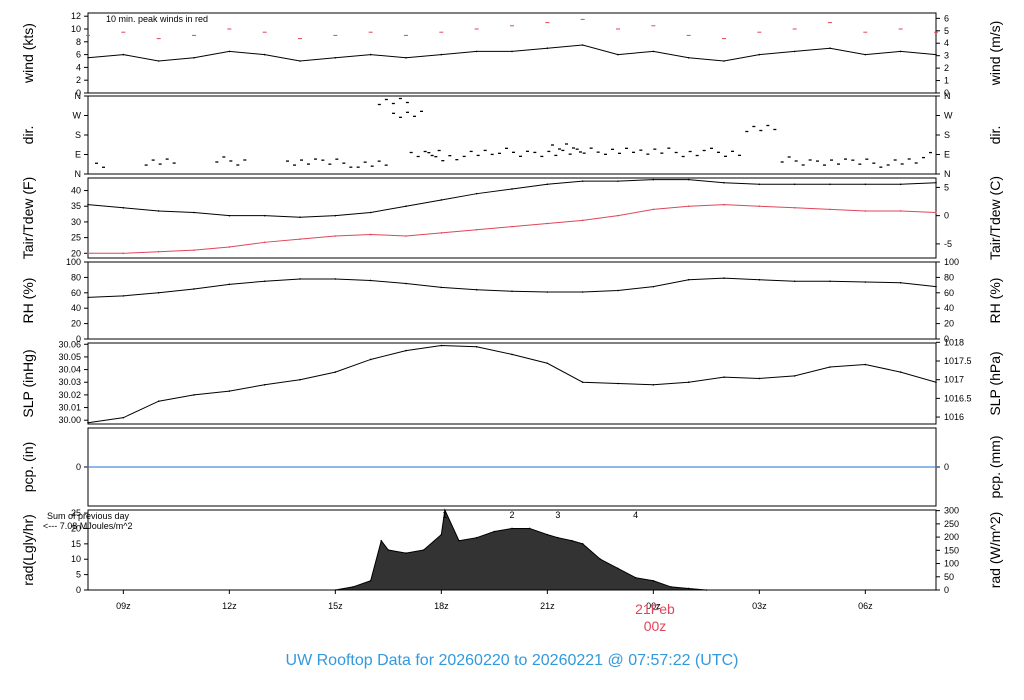 The width and height of the screenshot is (1024, 700). I want to click on x-axis: 09z 12z 15z 18z 21z 00z 03z 06z, so click(494, 600).